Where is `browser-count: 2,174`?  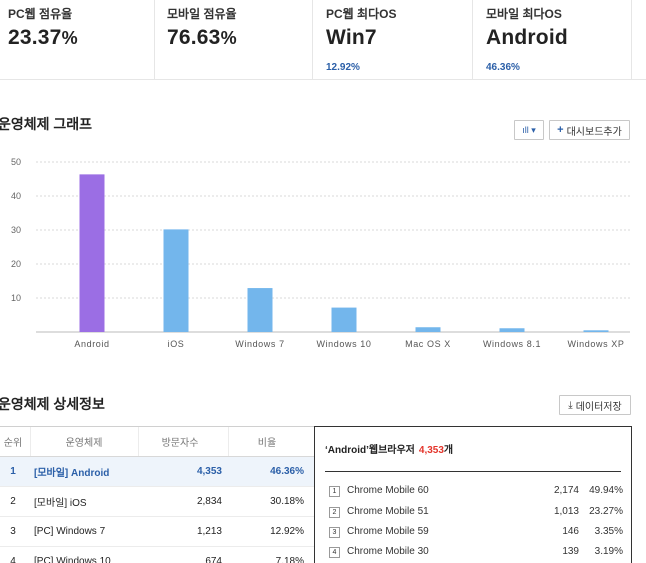 browser-count: 2,174 is located at coordinates (566, 490).